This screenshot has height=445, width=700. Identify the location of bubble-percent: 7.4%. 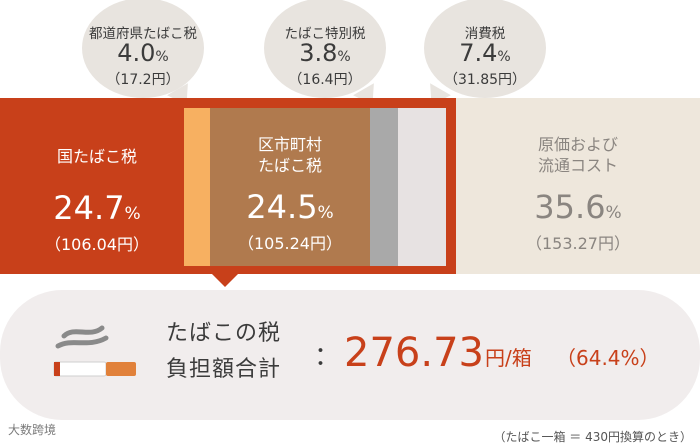
(485, 53).